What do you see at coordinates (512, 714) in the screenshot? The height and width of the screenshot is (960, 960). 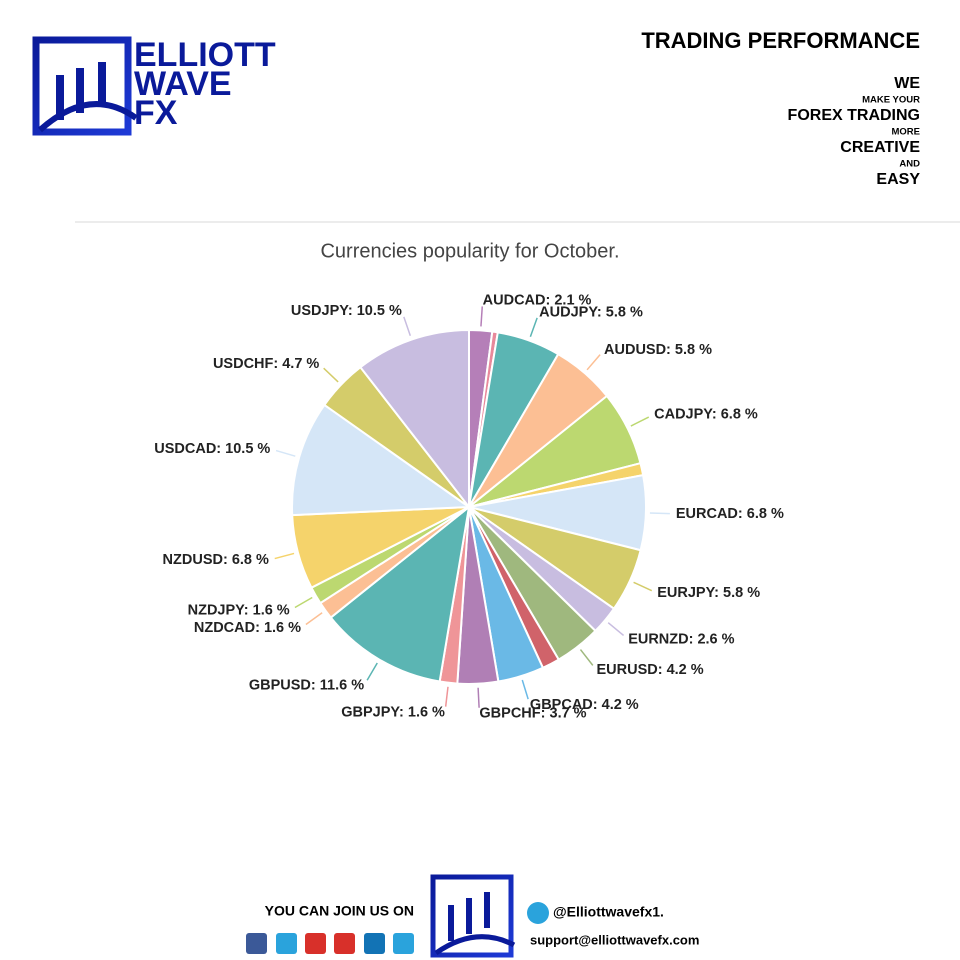 I see `label-category: GBPCHF:` at bounding box center [512, 714].